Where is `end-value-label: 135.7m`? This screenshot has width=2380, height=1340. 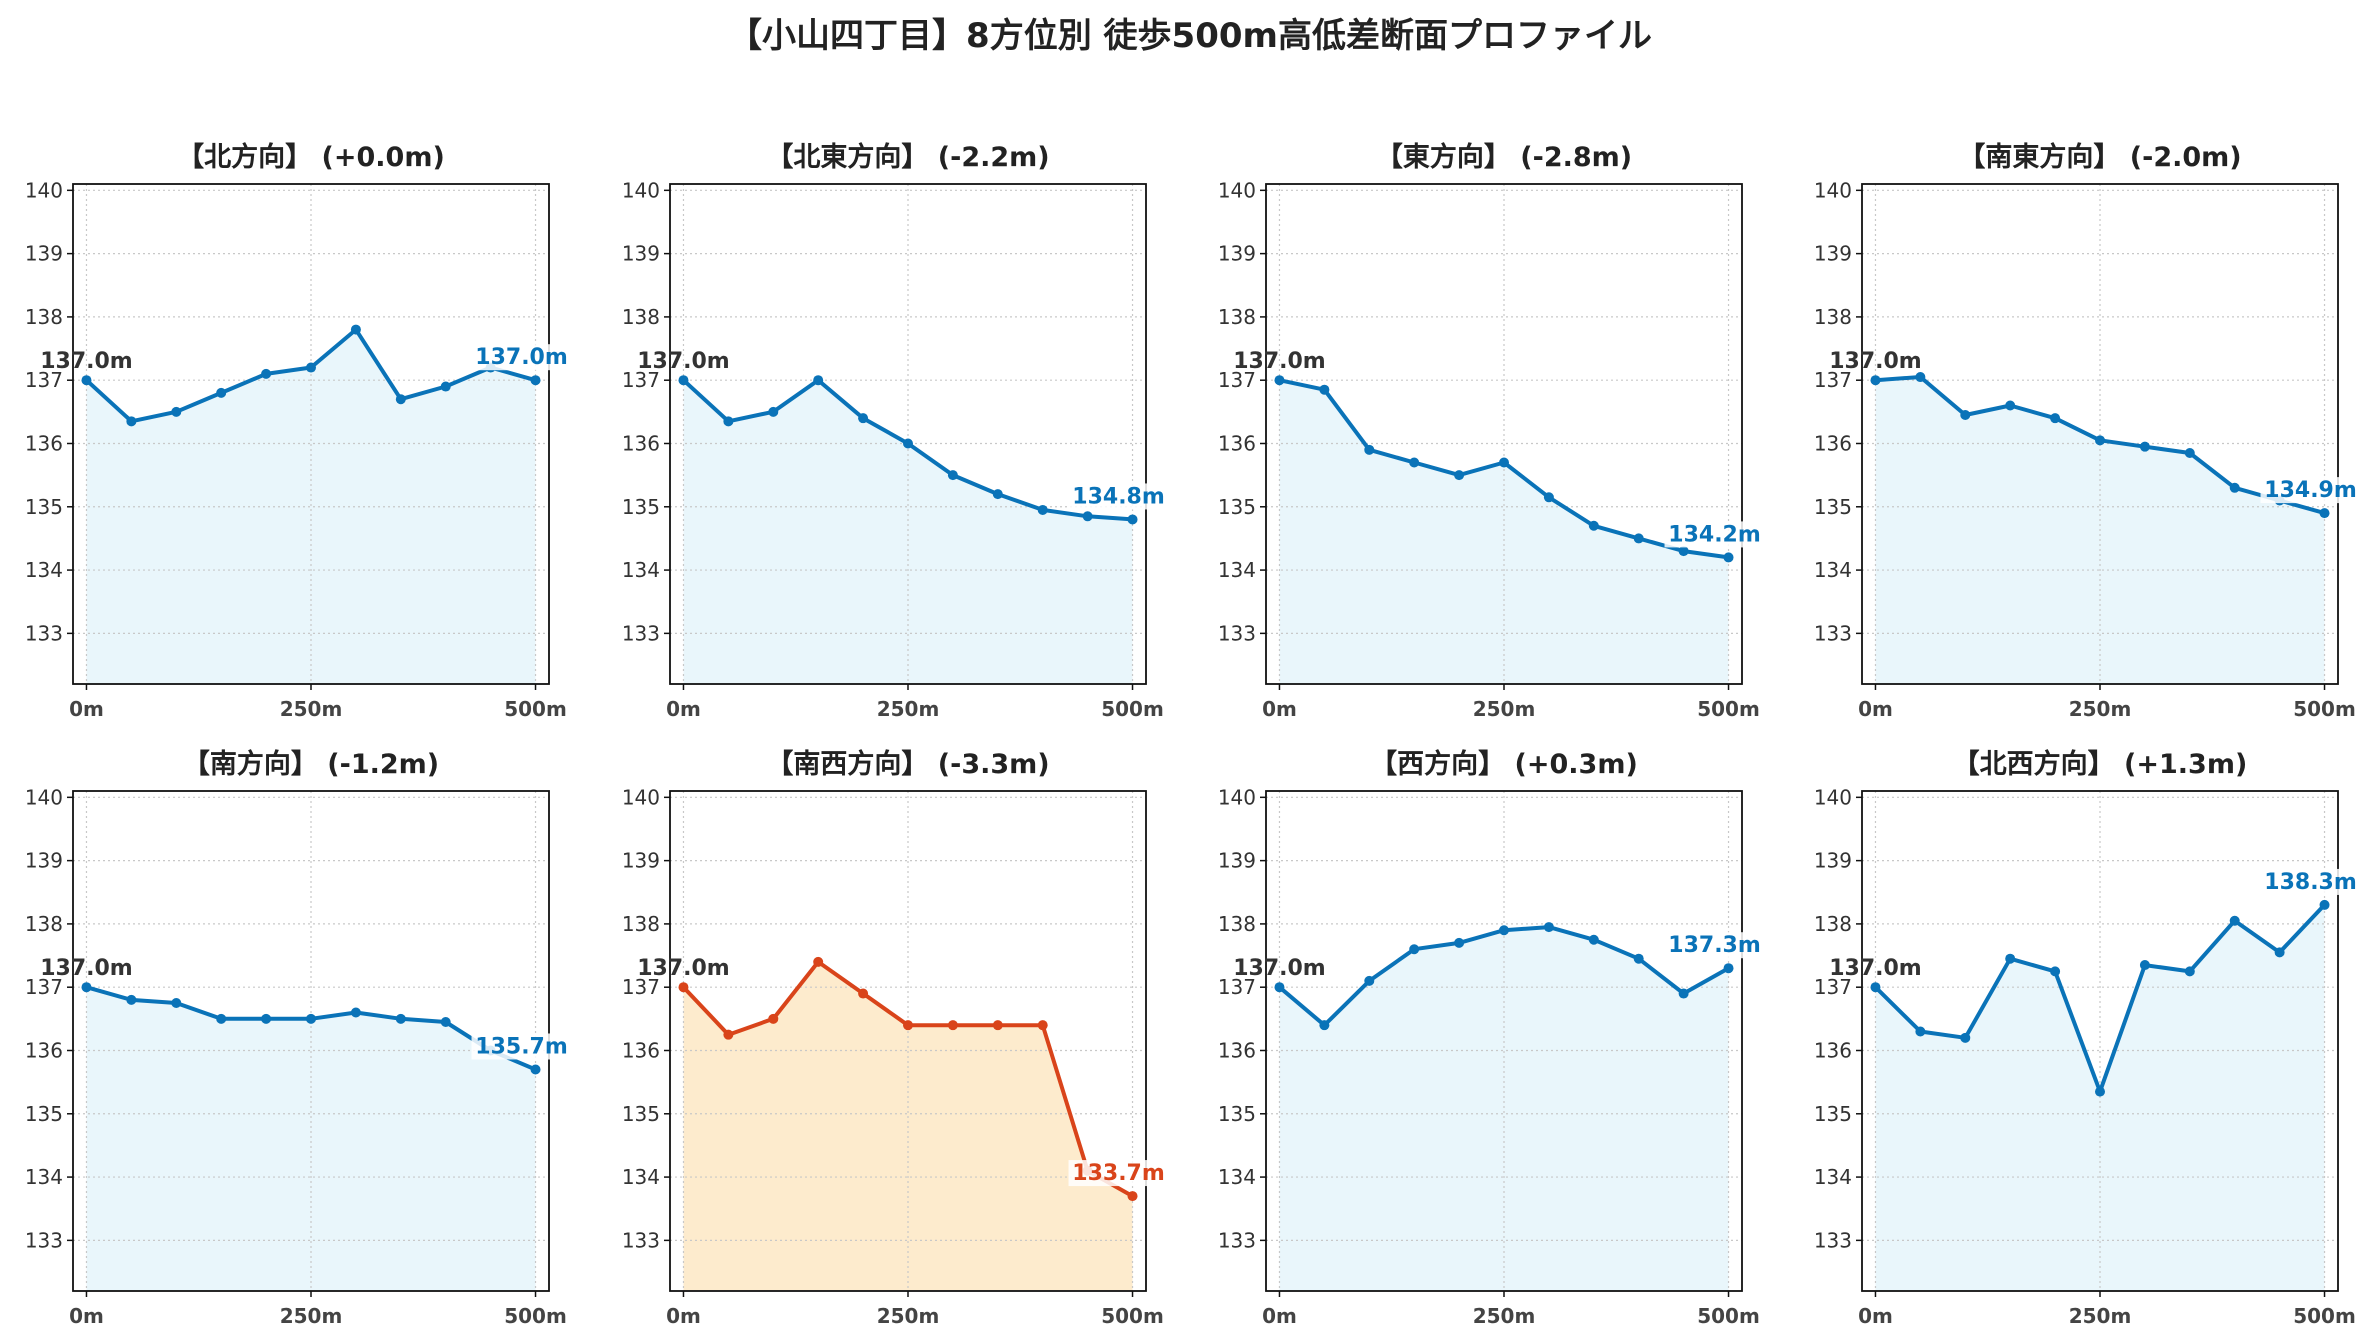 end-value-label: 135.7m is located at coordinates (521, 1046).